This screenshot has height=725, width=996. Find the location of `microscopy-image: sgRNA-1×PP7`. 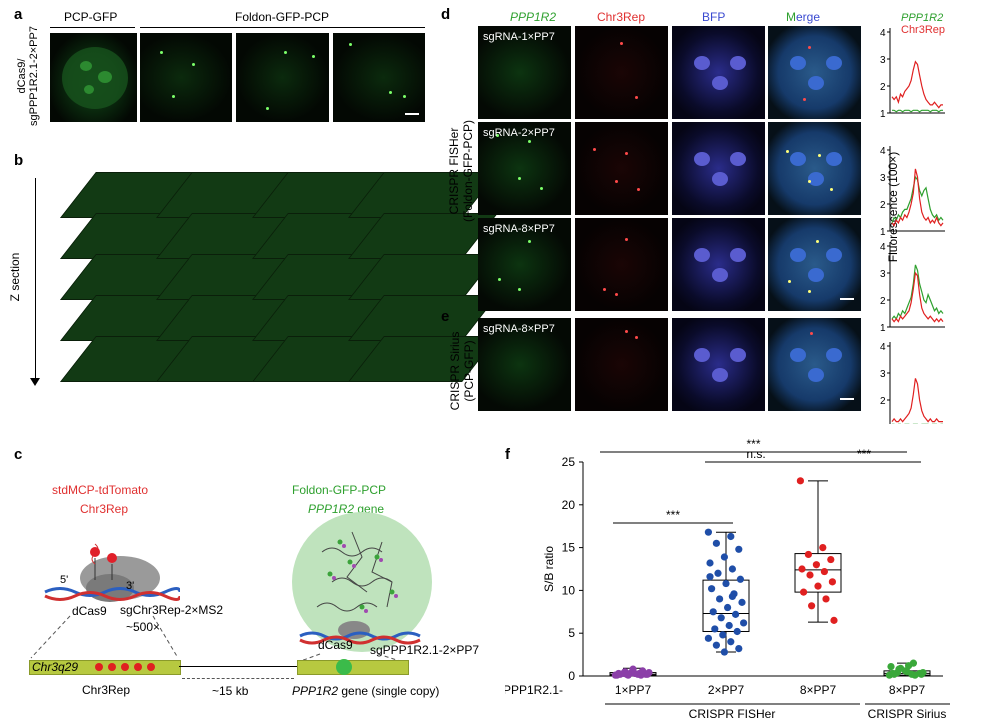

microscopy-image: sgRNA-1×PP7 is located at coordinates (524, 72).